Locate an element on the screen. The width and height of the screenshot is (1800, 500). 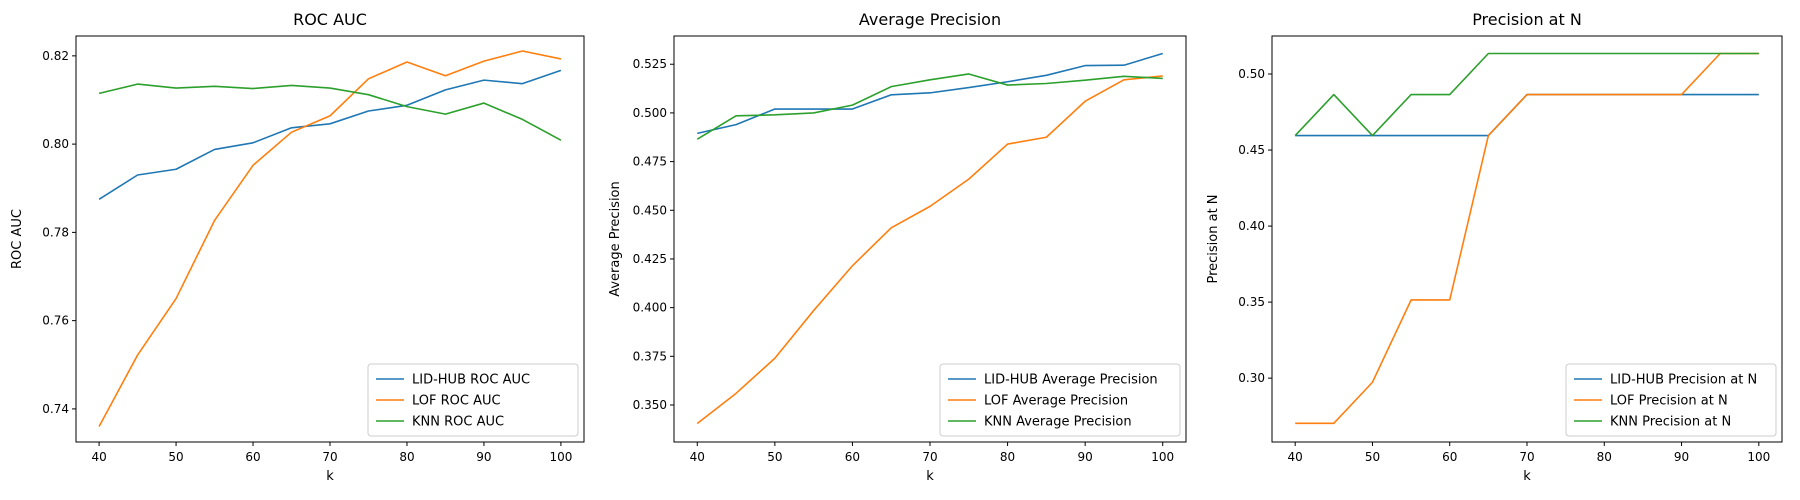
legend: LID-HUB ROC AUC LOF ROC AUC KNN ROC AUC is located at coordinates (473, 400).